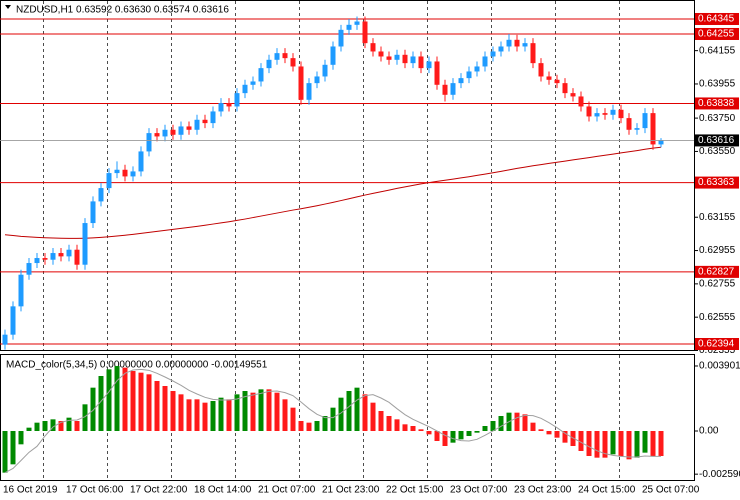 The width and height of the screenshot is (740, 500). Describe the element at coordinates (287, 490) in the screenshot. I see `x-tick-label: 21 Oct 07:00` at that location.